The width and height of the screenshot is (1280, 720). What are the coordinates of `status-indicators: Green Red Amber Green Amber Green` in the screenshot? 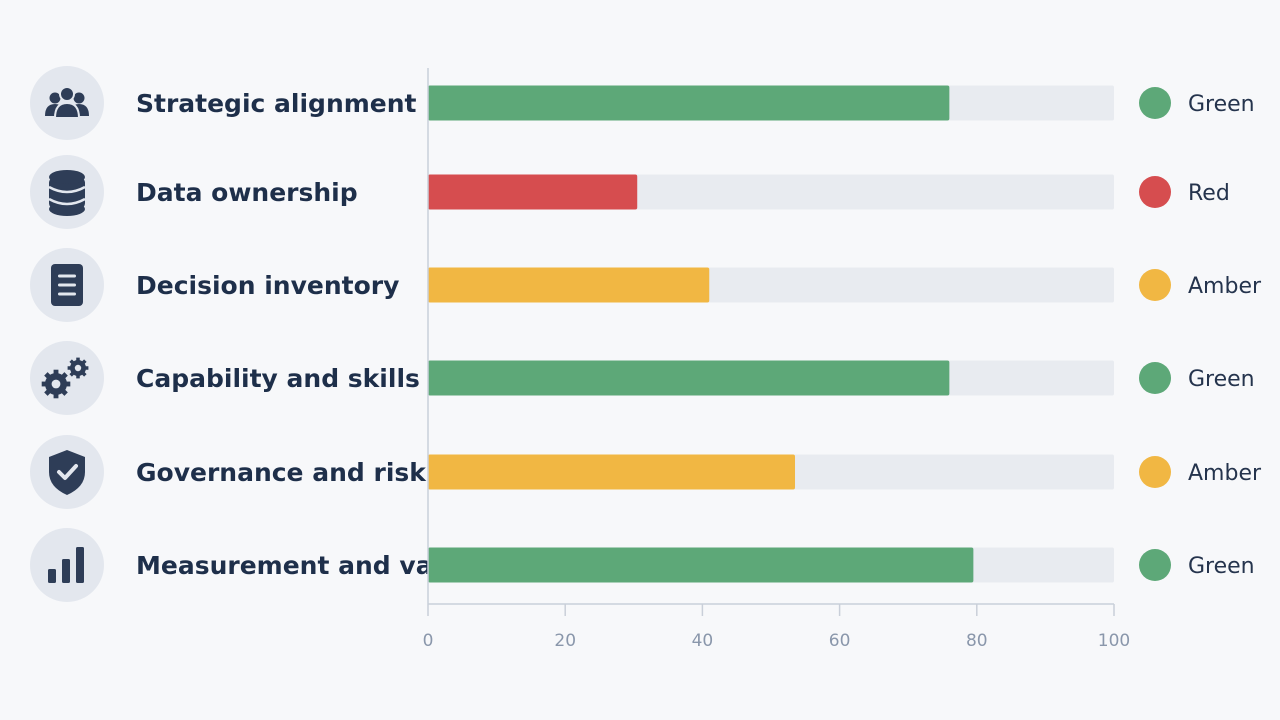 It's located at (1200, 334).